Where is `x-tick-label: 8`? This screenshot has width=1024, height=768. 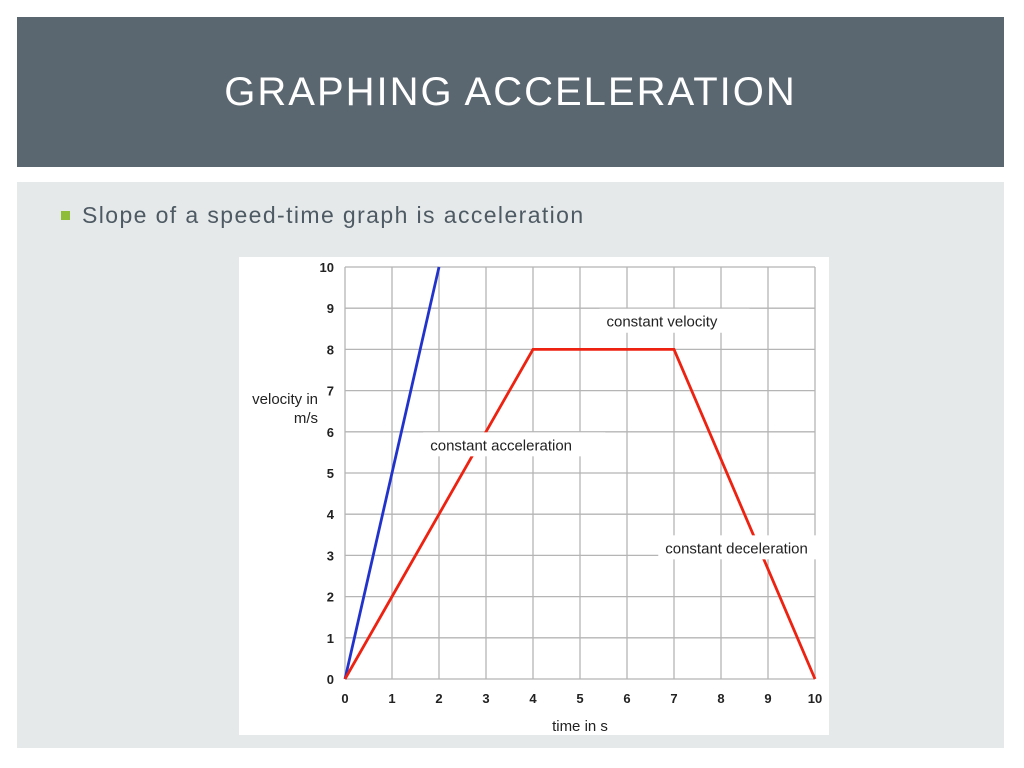
x-tick-label: 8 is located at coordinates (720, 698).